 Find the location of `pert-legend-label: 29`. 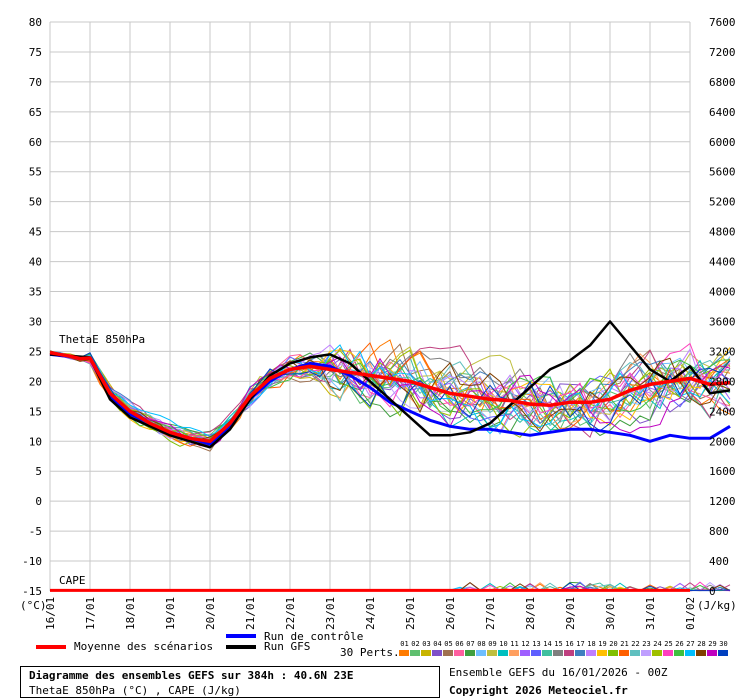

pert-legend-label: 29 is located at coordinates (712, 644).